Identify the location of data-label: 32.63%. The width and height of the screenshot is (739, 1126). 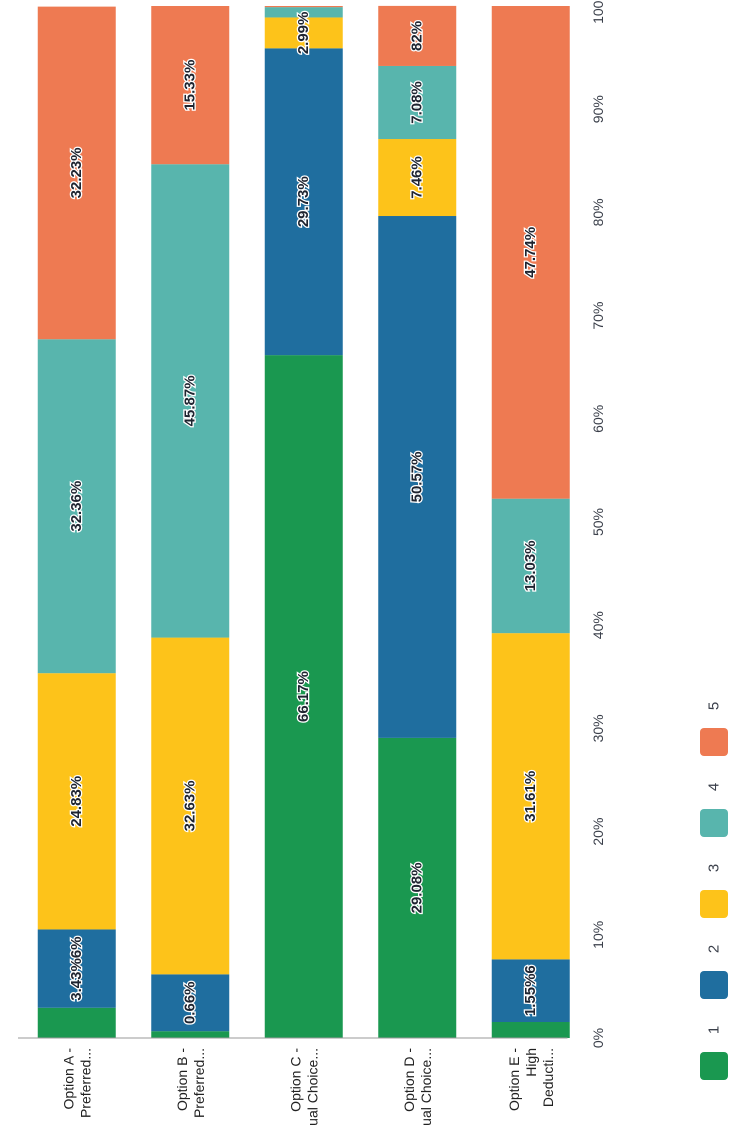
(190, 806).